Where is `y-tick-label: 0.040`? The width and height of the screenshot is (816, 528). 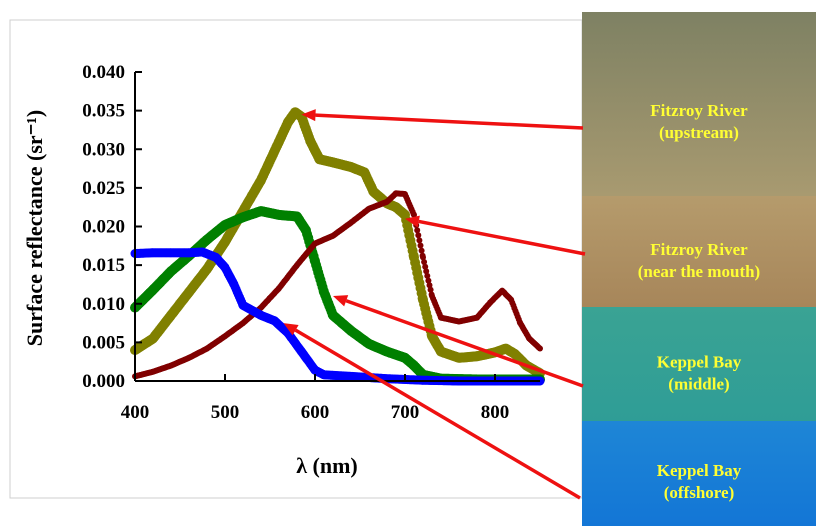 y-tick-label: 0.040 is located at coordinates (103, 72).